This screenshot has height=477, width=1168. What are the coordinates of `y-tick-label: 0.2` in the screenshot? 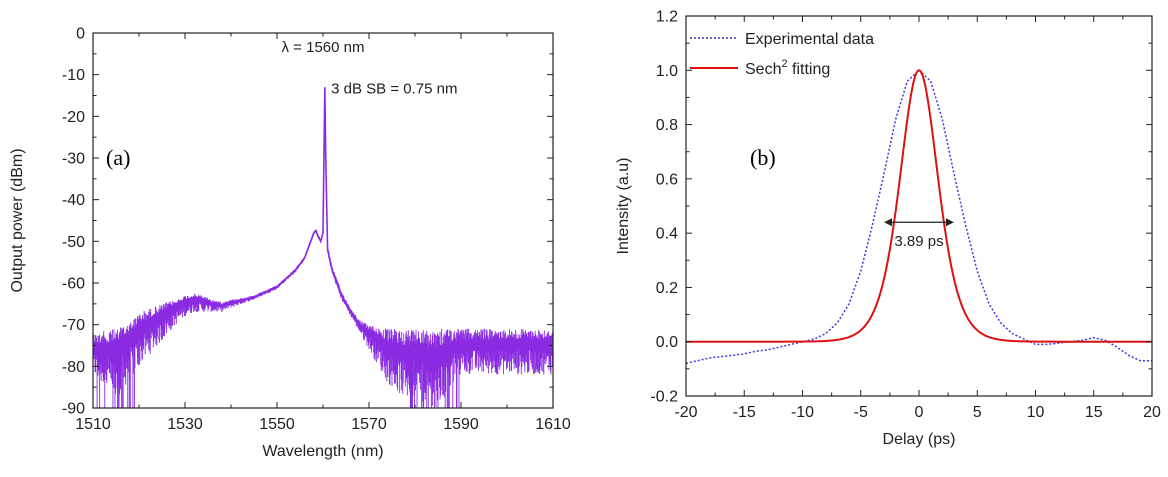 It's located at (667, 288).